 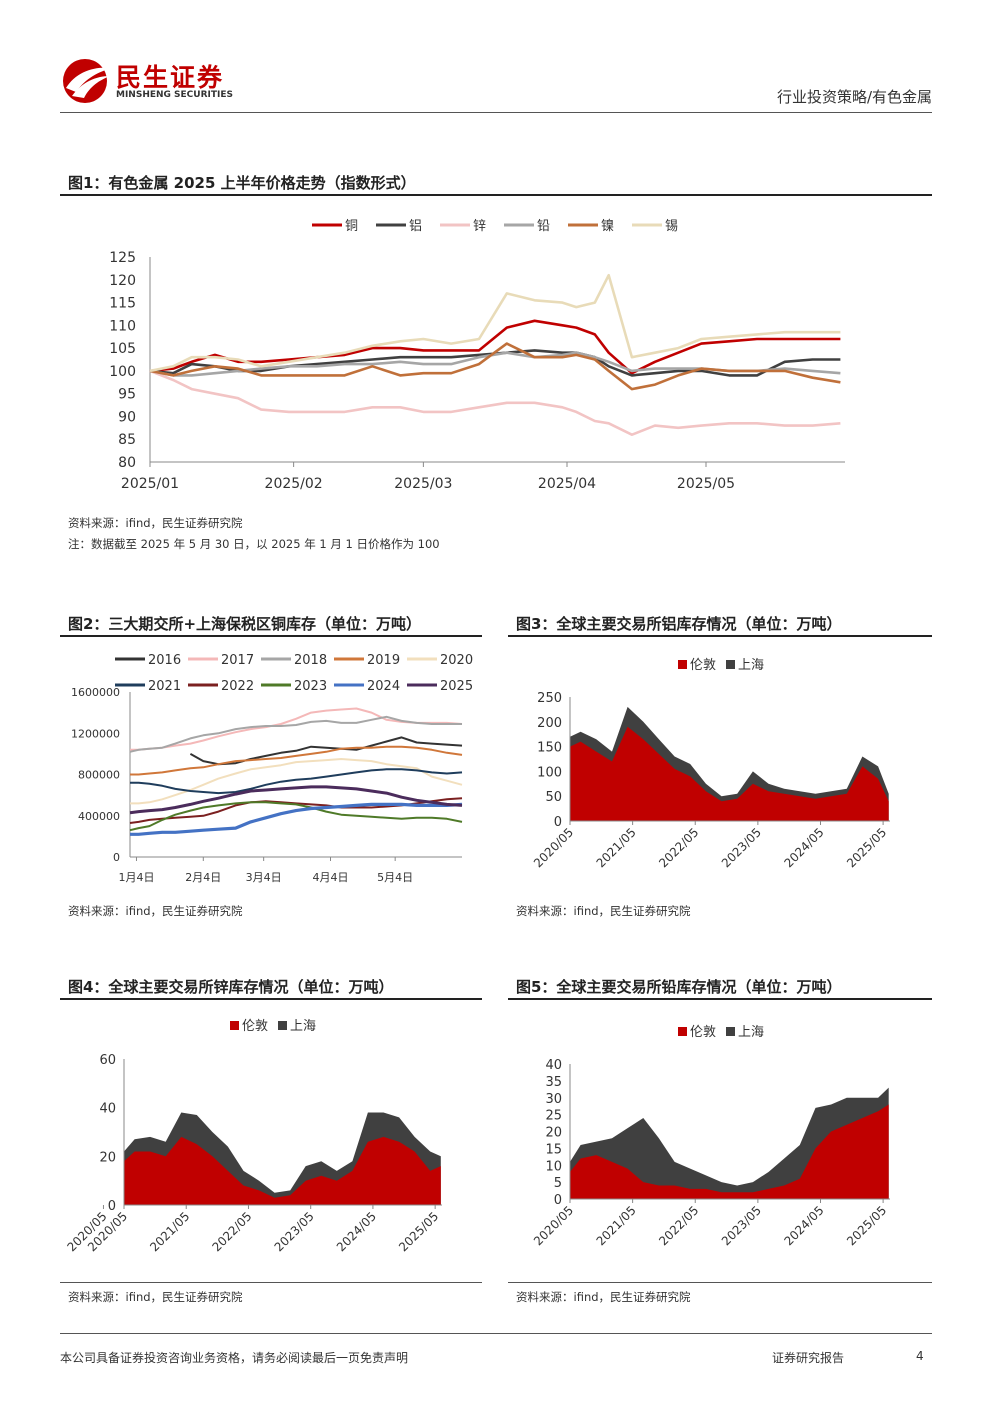 I want to click on fig1-ytick-9: 125, so click(x=122, y=258).